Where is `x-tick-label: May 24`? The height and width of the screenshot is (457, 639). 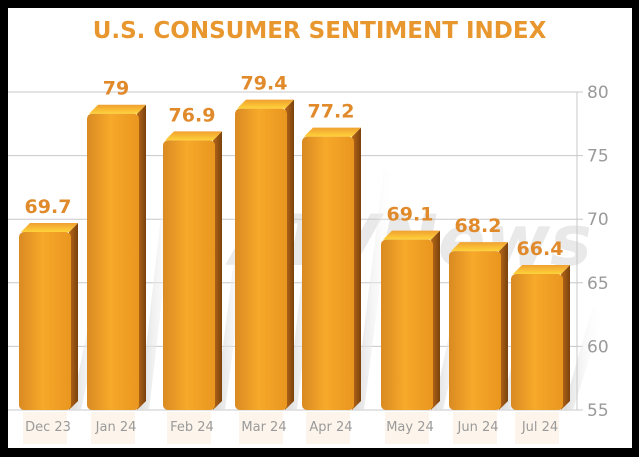
x-tick-label: May 24 is located at coordinates (410, 427).